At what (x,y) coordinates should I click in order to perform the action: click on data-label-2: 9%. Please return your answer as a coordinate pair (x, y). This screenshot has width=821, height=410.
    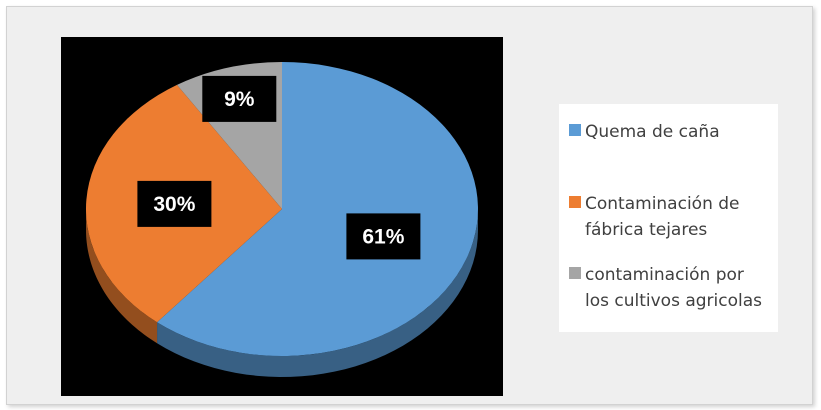
    Looking at the image, I should click on (239, 99).